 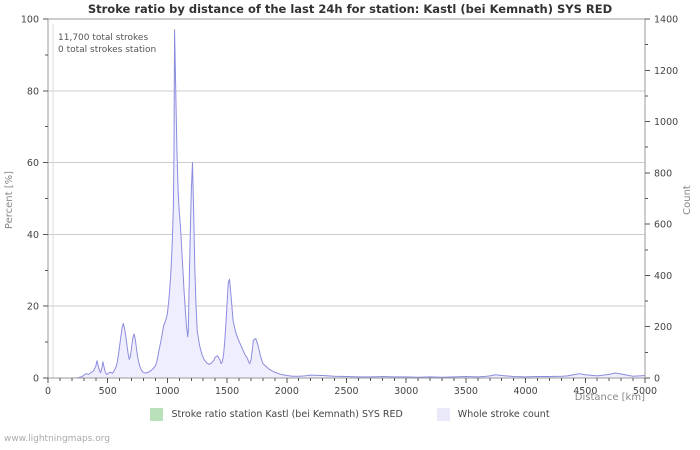 I want to click on y-axis-right-tick-label: 200, so click(x=663, y=327).